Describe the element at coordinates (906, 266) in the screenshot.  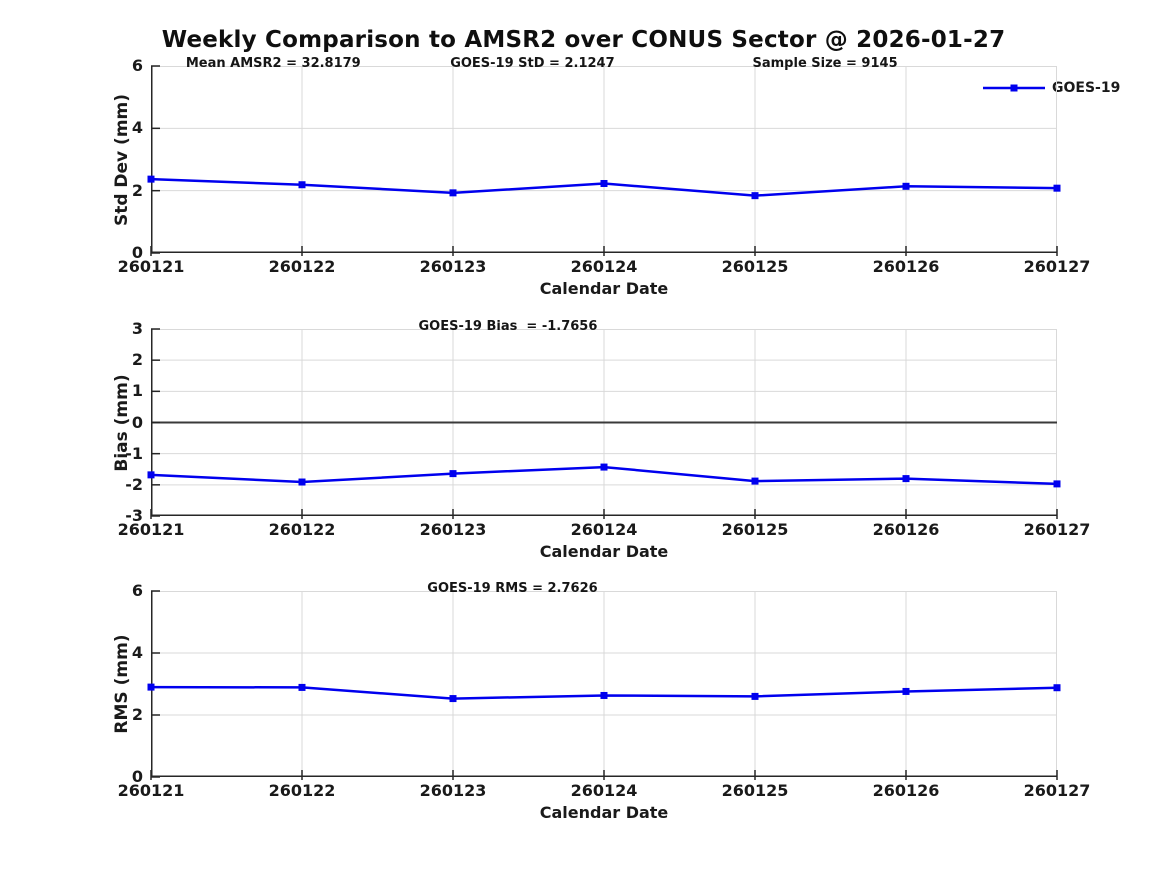
I see `stddev-xtick-label: 260126` at that location.